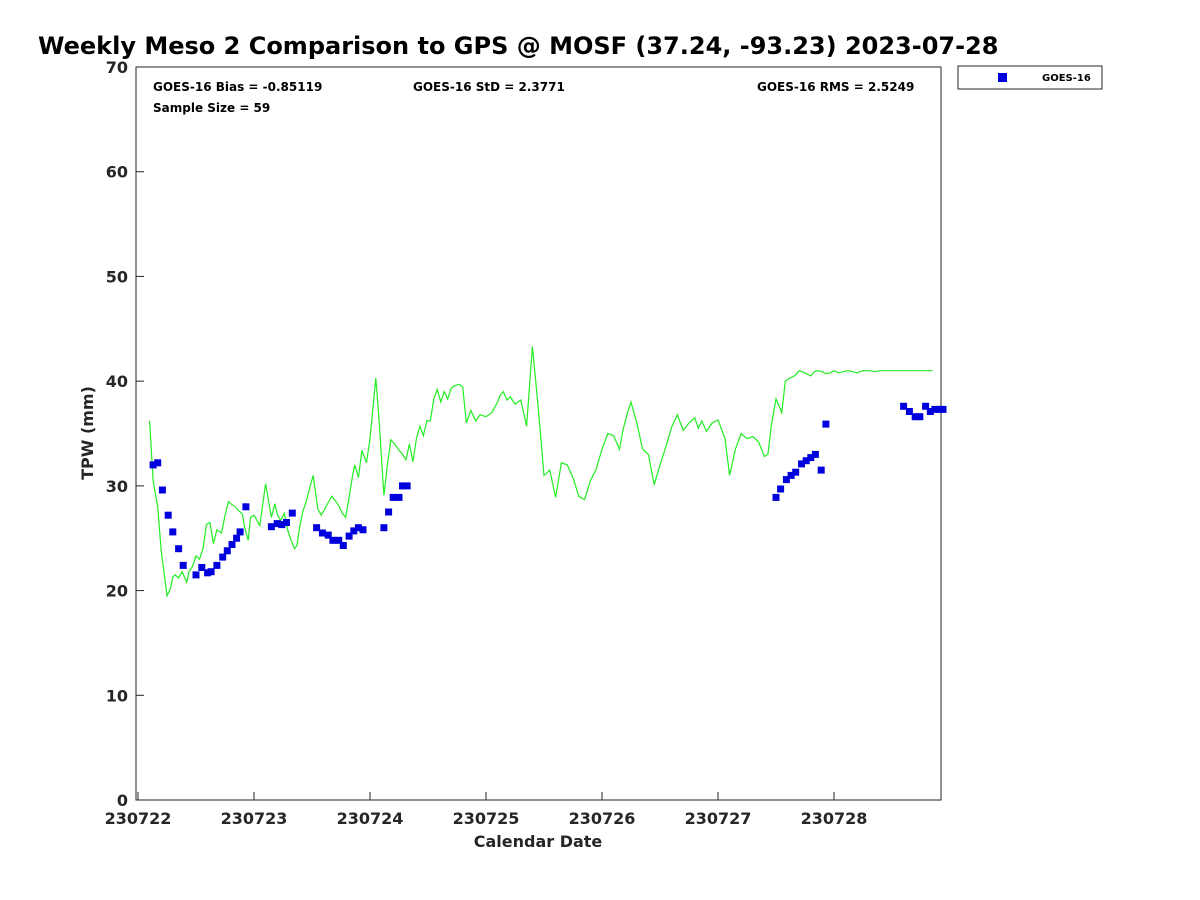 This screenshot has height=900, width=1200. I want to click on y-tick-label: 30, so click(117, 486).